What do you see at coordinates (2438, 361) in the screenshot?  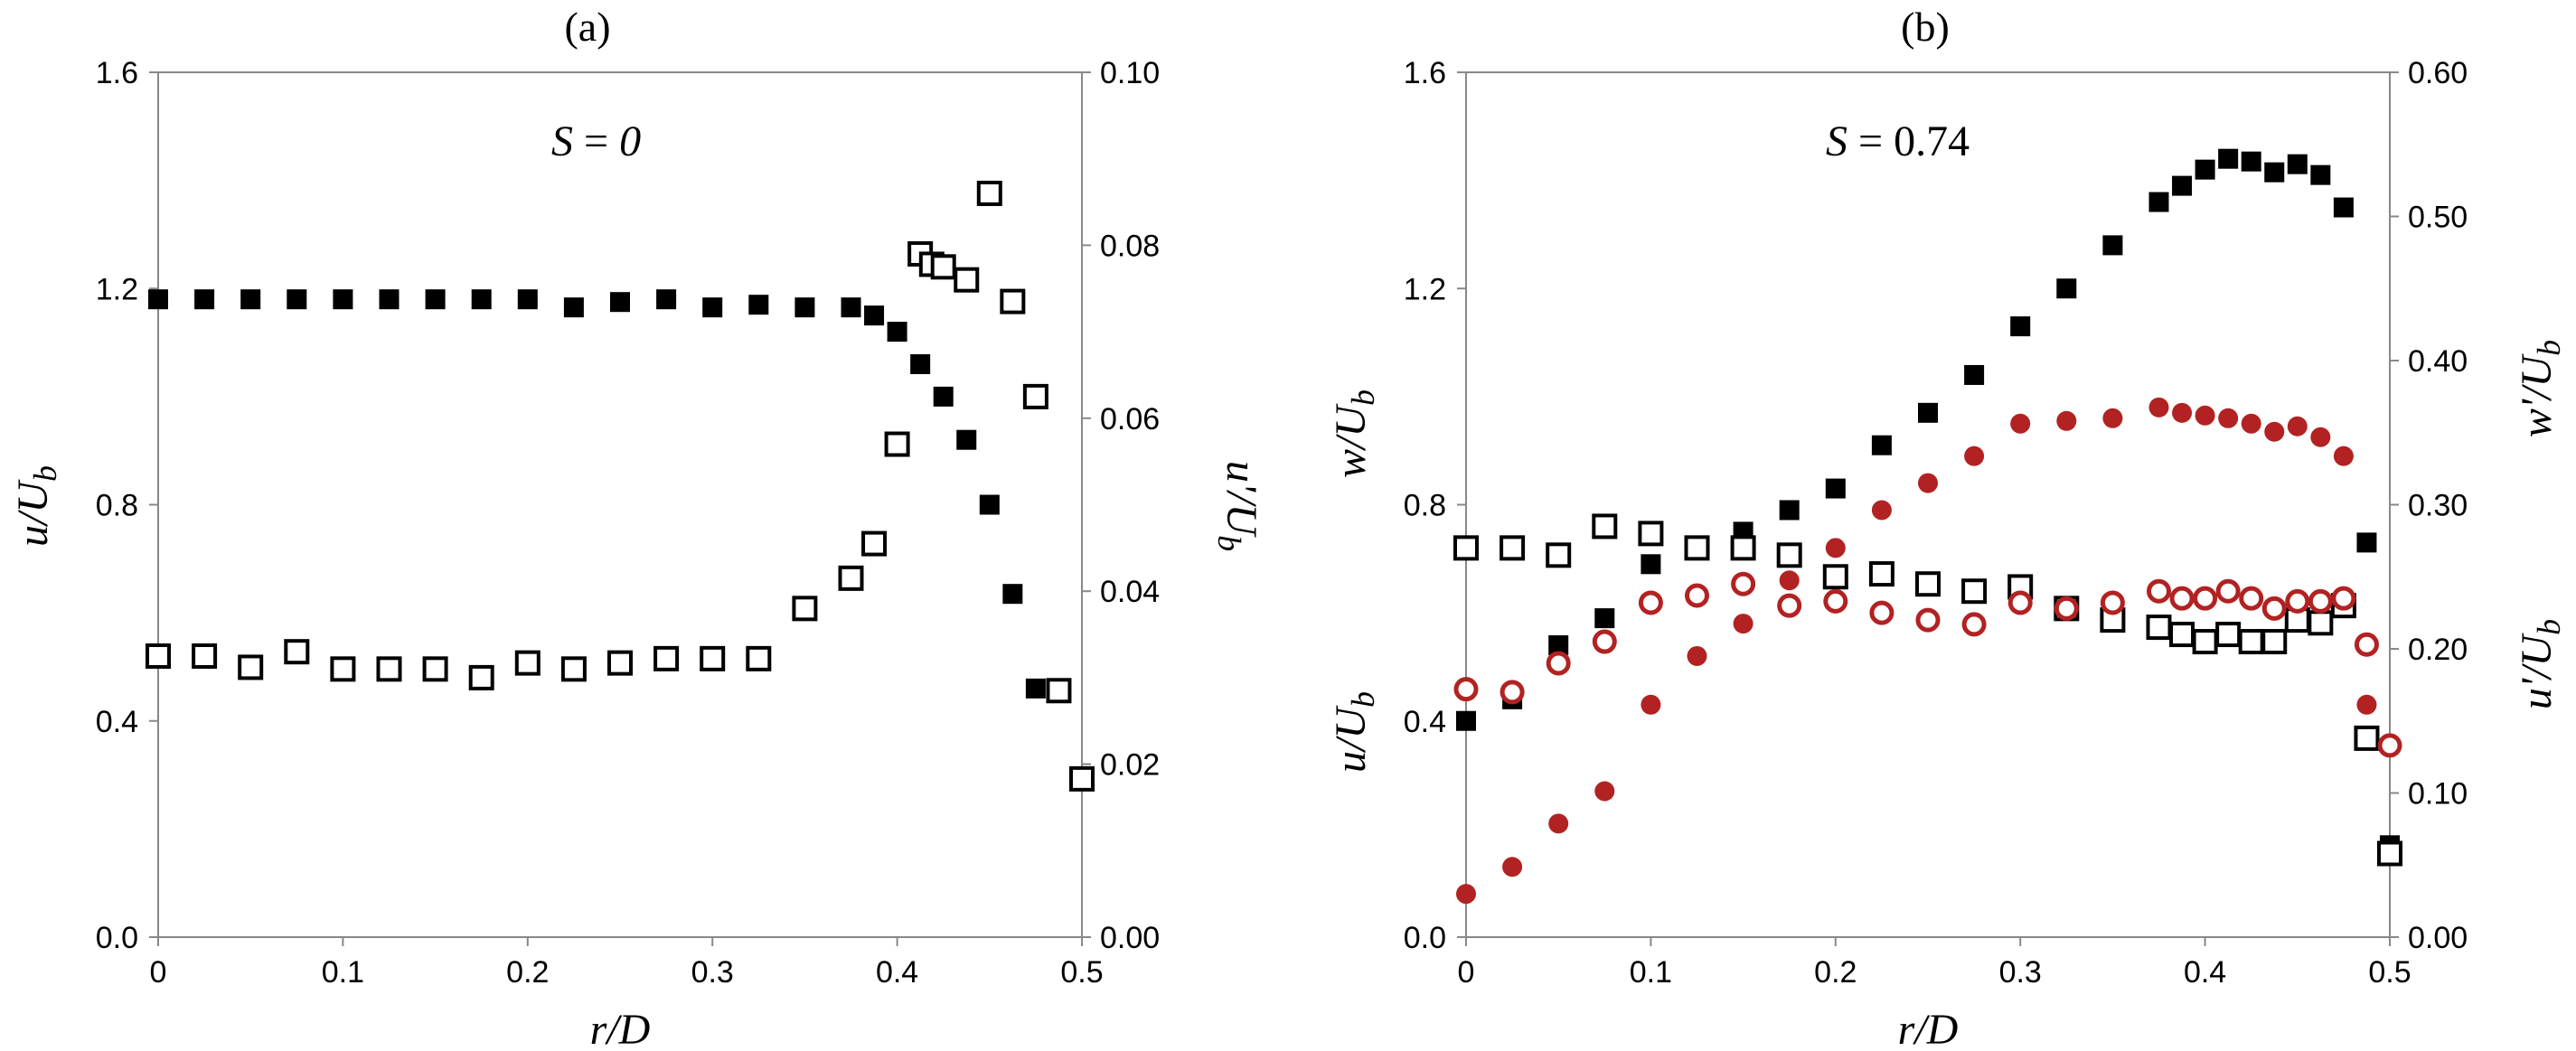 I see `right-tick-label: 0.40` at bounding box center [2438, 361].